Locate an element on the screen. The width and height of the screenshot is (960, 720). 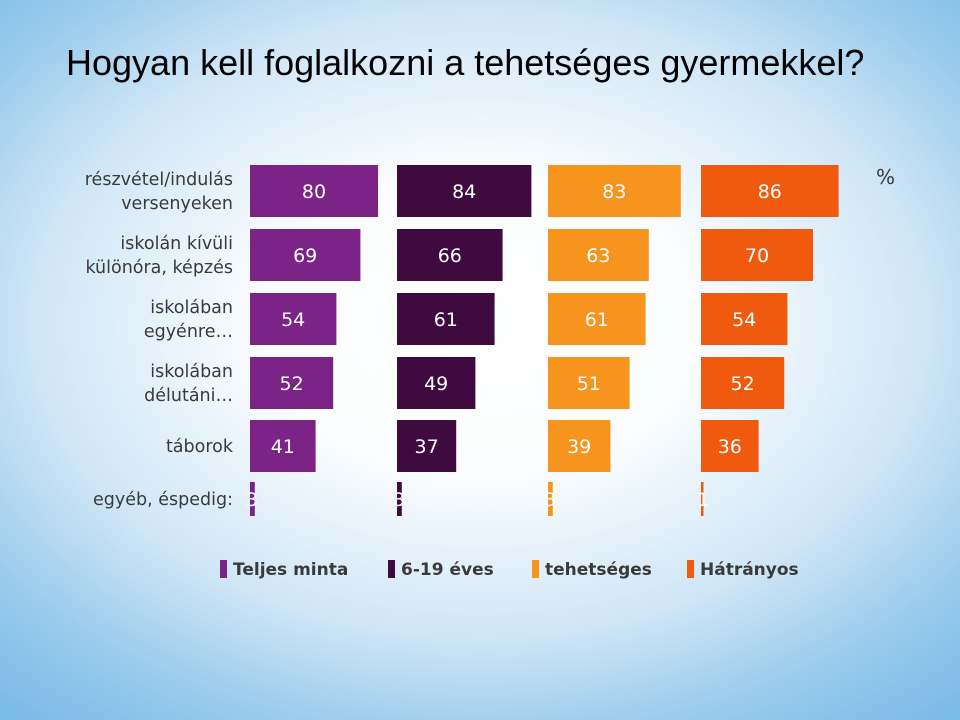
data-label: 66 is located at coordinates (450, 256).